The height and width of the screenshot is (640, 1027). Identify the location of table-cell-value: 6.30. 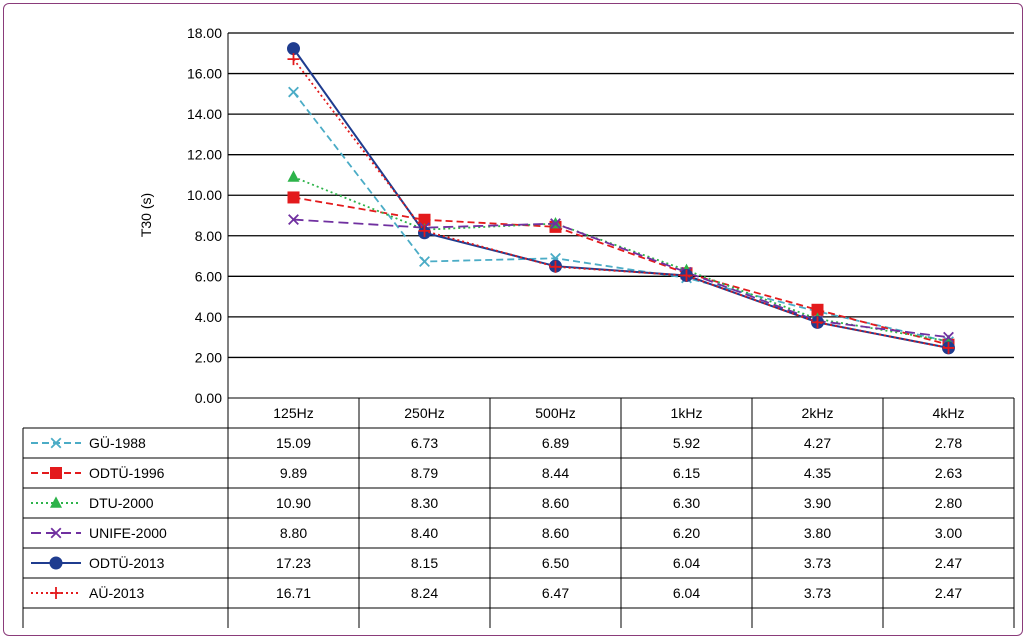
(686, 503).